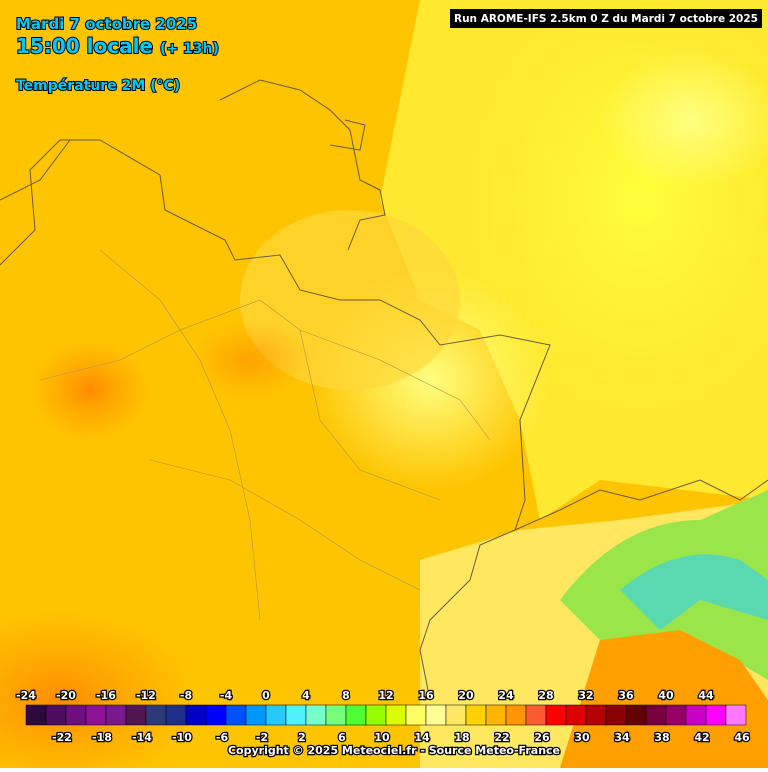 Image resolution: width=768 pixels, height=772 pixels. What do you see at coordinates (706, 695) in the screenshot?
I see `legend-label: 44` at bounding box center [706, 695].